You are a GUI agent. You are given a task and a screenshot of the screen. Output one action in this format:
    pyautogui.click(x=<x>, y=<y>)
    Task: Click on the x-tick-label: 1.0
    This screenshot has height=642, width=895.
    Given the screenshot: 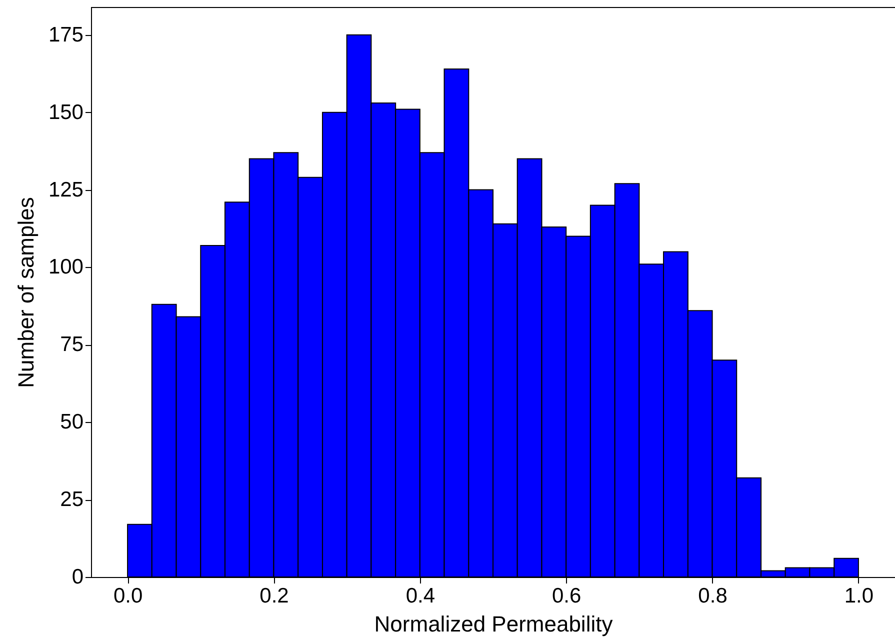 What is the action you would take?
    pyautogui.click(x=859, y=596)
    